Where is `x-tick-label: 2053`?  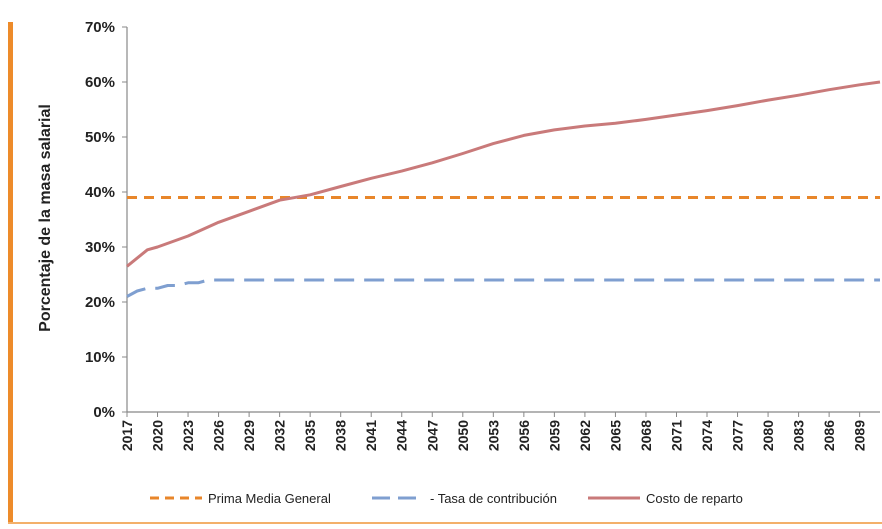
x-tick-label: 2053 is located at coordinates (493, 435).